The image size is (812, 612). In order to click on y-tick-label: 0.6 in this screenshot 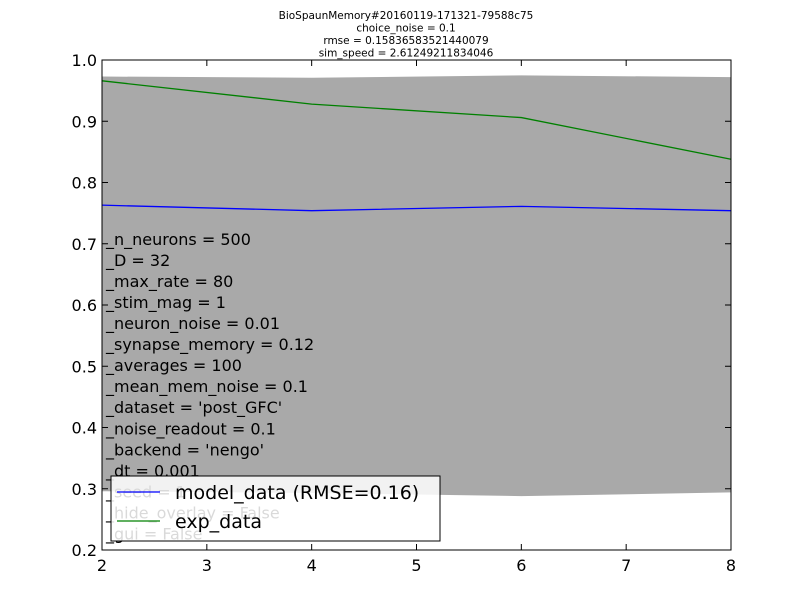, I will do `click(84, 305)`.